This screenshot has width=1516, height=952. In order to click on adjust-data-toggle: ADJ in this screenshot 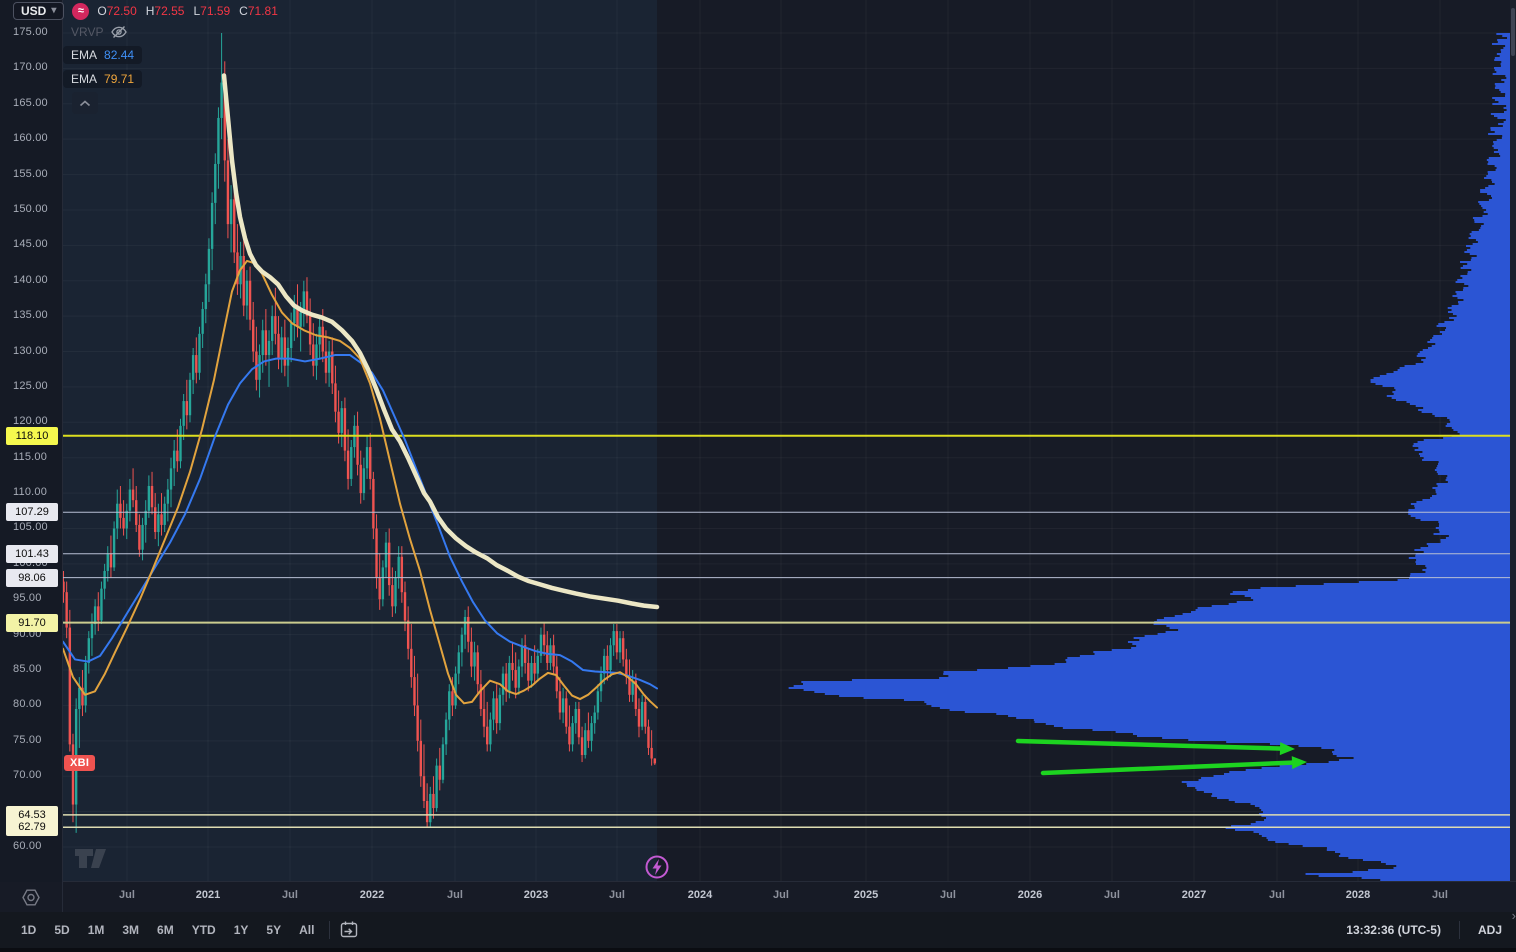, I will do `click(1489, 930)`.